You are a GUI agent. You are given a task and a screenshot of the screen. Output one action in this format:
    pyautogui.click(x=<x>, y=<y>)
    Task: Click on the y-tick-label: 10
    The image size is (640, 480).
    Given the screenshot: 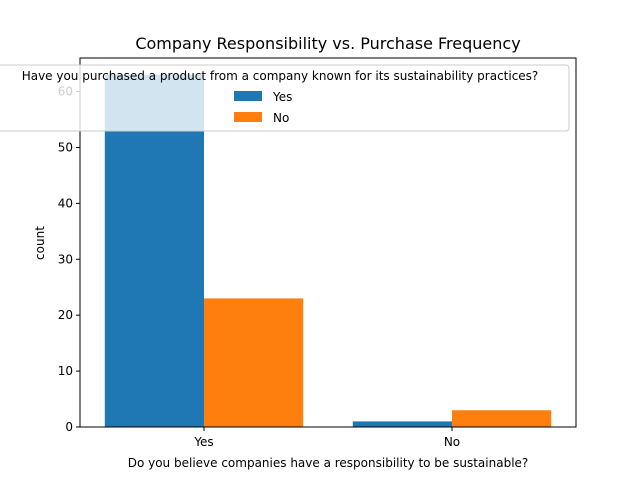 What is the action you would take?
    pyautogui.click(x=65, y=371)
    